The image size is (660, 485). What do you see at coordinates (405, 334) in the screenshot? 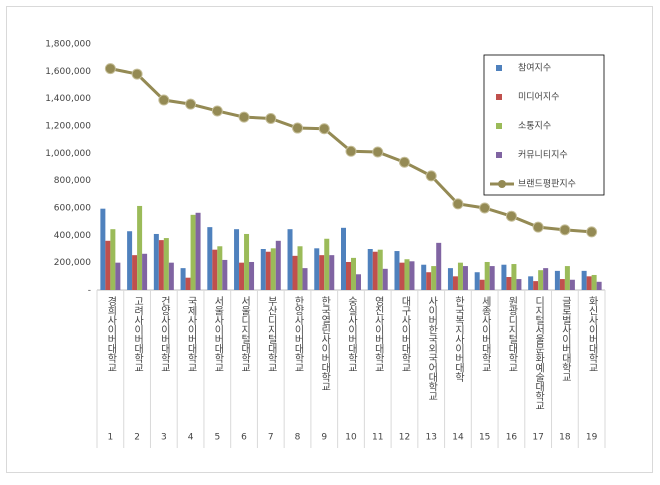
I see `x-tick-label: 대구사이버대학교` at bounding box center [405, 334].